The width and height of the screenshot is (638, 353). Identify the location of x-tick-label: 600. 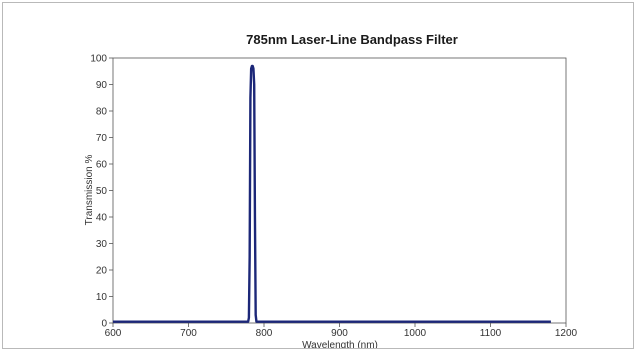
(113, 333).